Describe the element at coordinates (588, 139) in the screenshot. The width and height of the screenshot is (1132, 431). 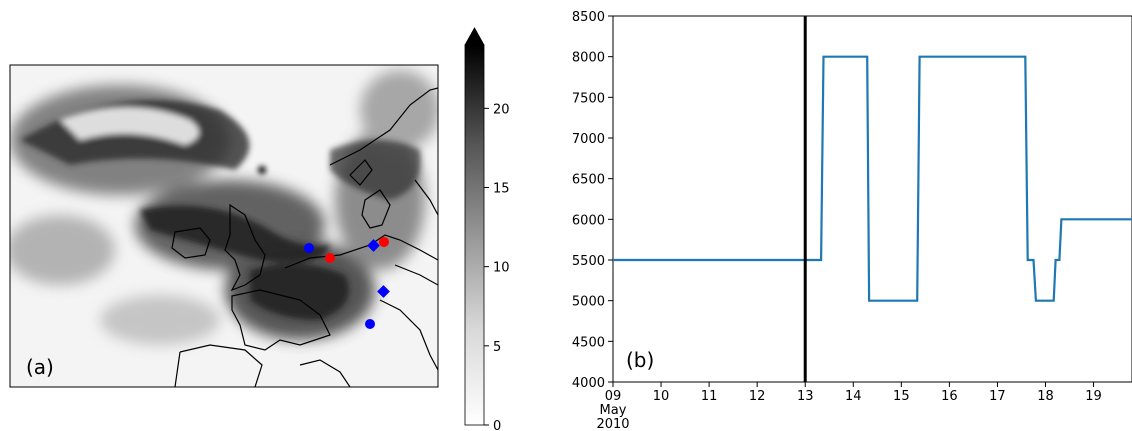
I see `y-tick-label: 7000` at that location.